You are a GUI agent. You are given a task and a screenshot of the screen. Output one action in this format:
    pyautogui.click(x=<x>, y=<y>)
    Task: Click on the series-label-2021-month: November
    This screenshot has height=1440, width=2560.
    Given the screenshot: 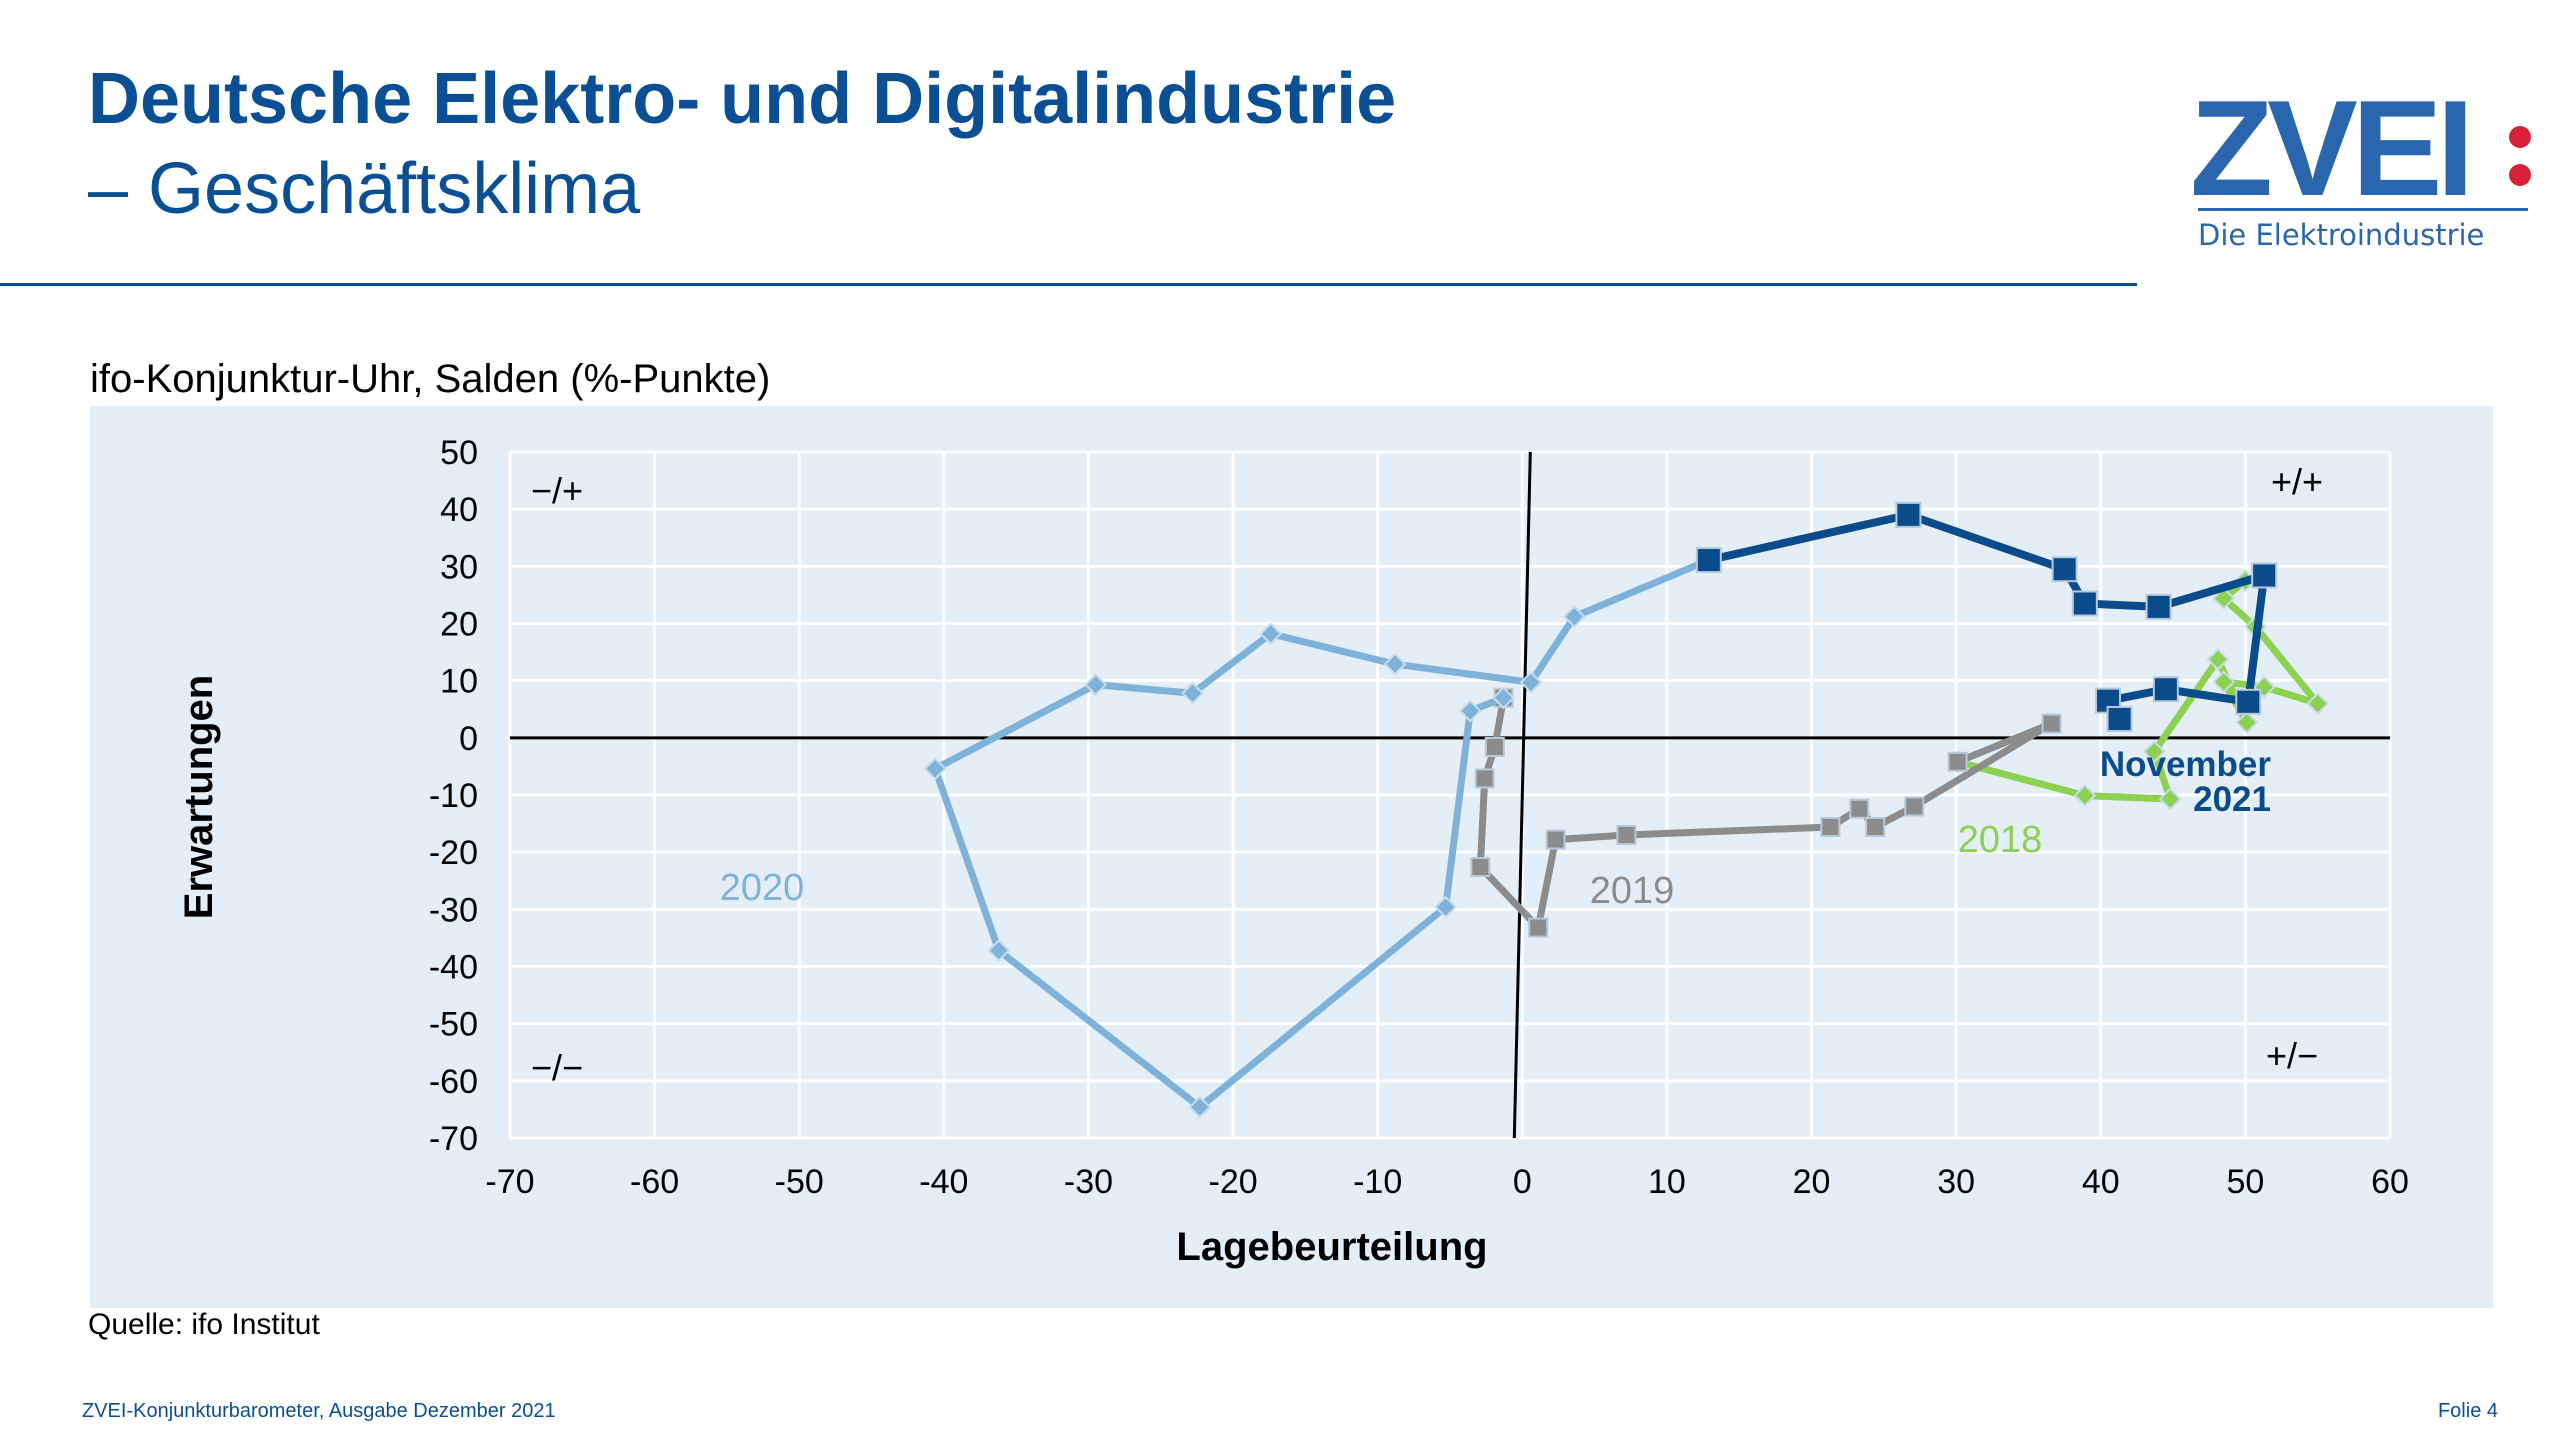 What is the action you would take?
    pyautogui.click(x=2186, y=764)
    